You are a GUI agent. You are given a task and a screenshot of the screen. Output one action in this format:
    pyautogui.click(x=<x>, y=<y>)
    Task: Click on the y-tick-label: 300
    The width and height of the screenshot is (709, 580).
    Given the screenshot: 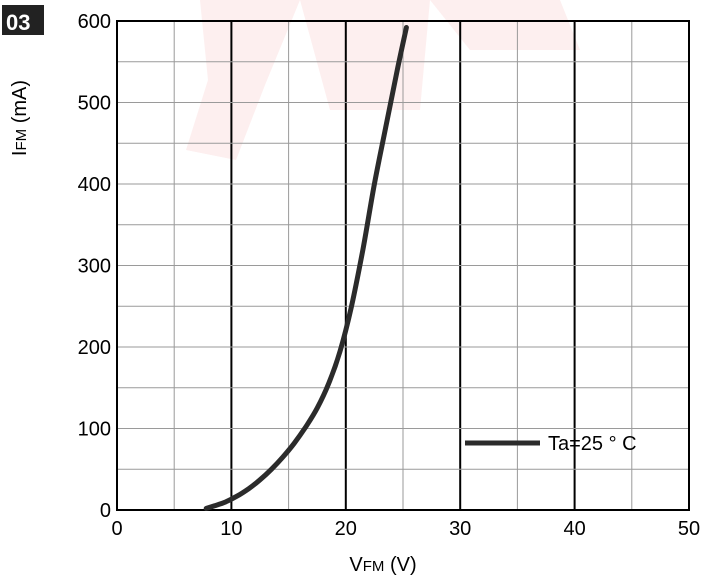 What is the action you would take?
    pyautogui.click(x=94, y=267)
    